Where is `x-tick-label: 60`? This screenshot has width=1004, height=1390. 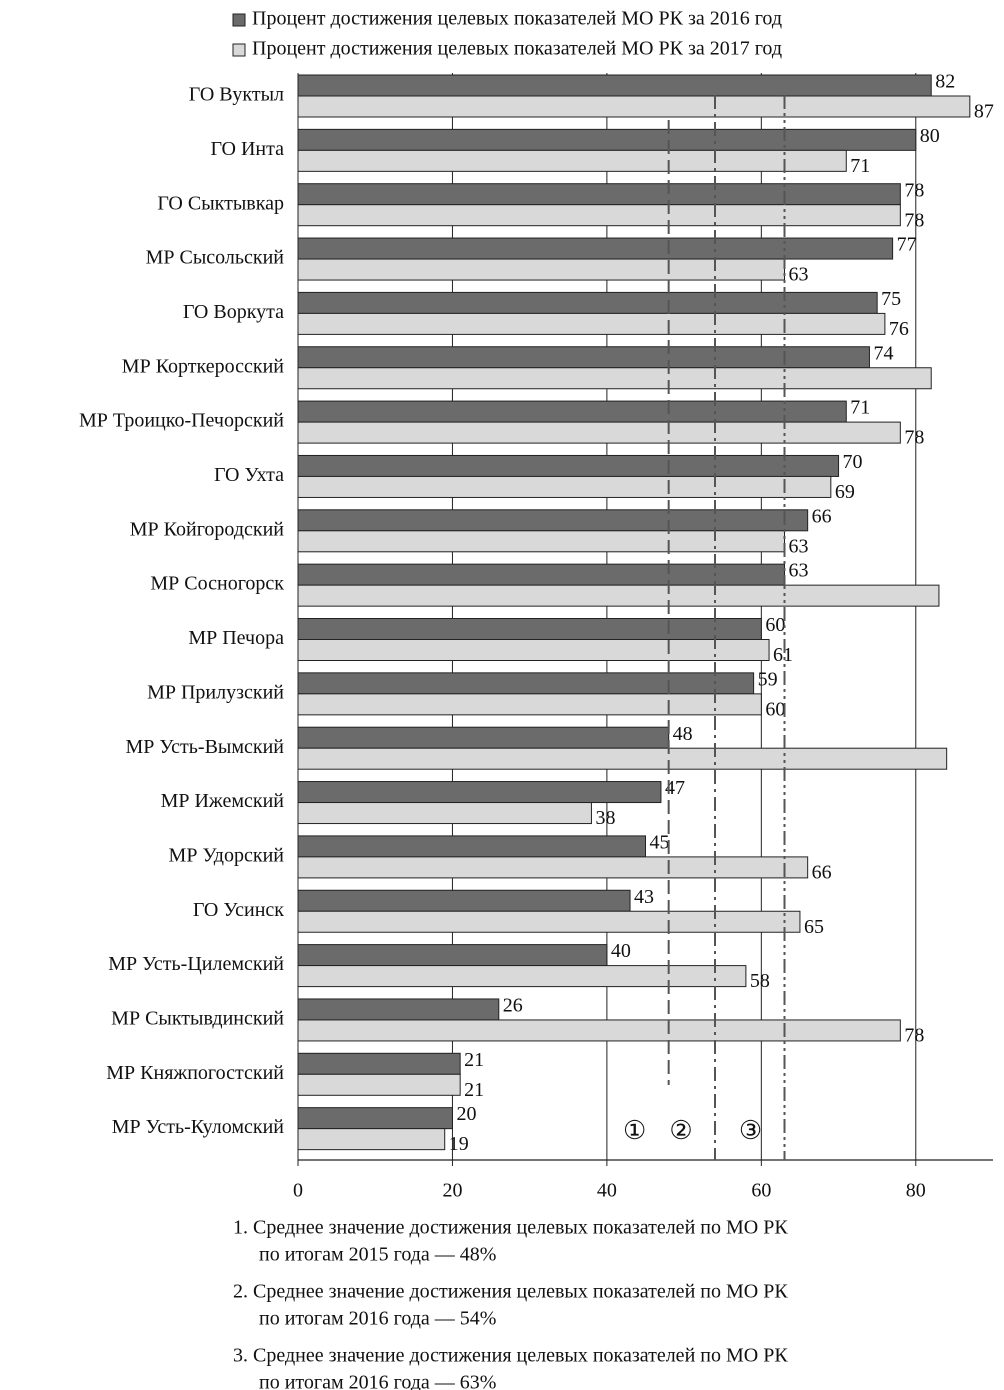
x-tick-label: 60 is located at coordinates (761, 1191).